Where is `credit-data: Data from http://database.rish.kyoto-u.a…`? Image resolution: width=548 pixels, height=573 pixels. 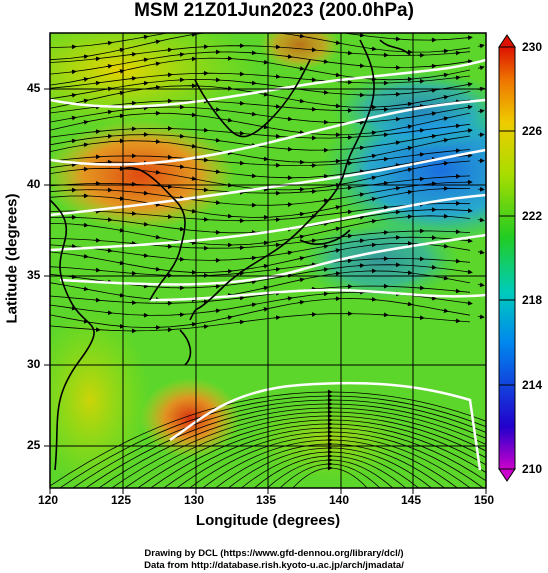 credit-data: Data from http://database.rish.kyoto-u.a… is located at coordinates (274, 565).